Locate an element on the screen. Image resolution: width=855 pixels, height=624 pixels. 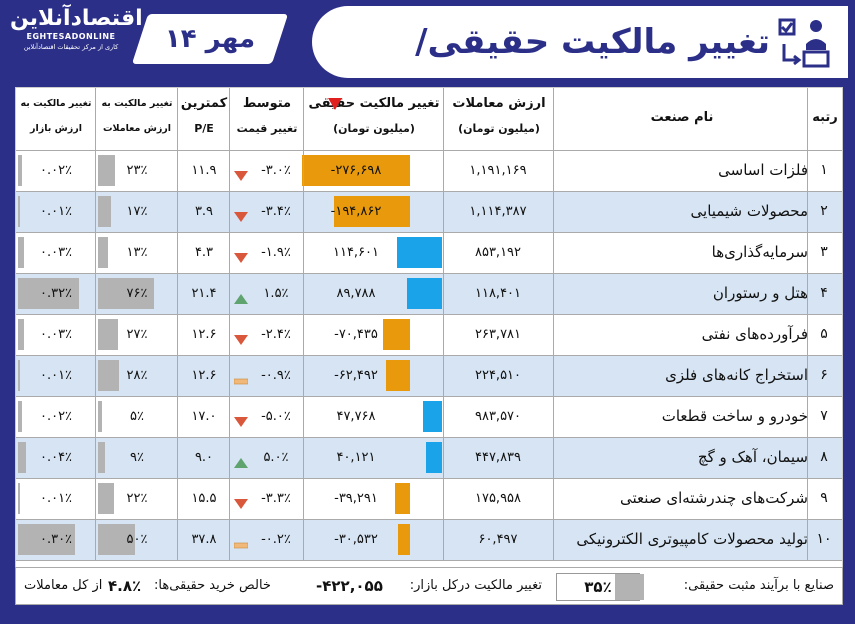
positive-industries-value: ۳۵٪ is located at coordinates (598, 587).